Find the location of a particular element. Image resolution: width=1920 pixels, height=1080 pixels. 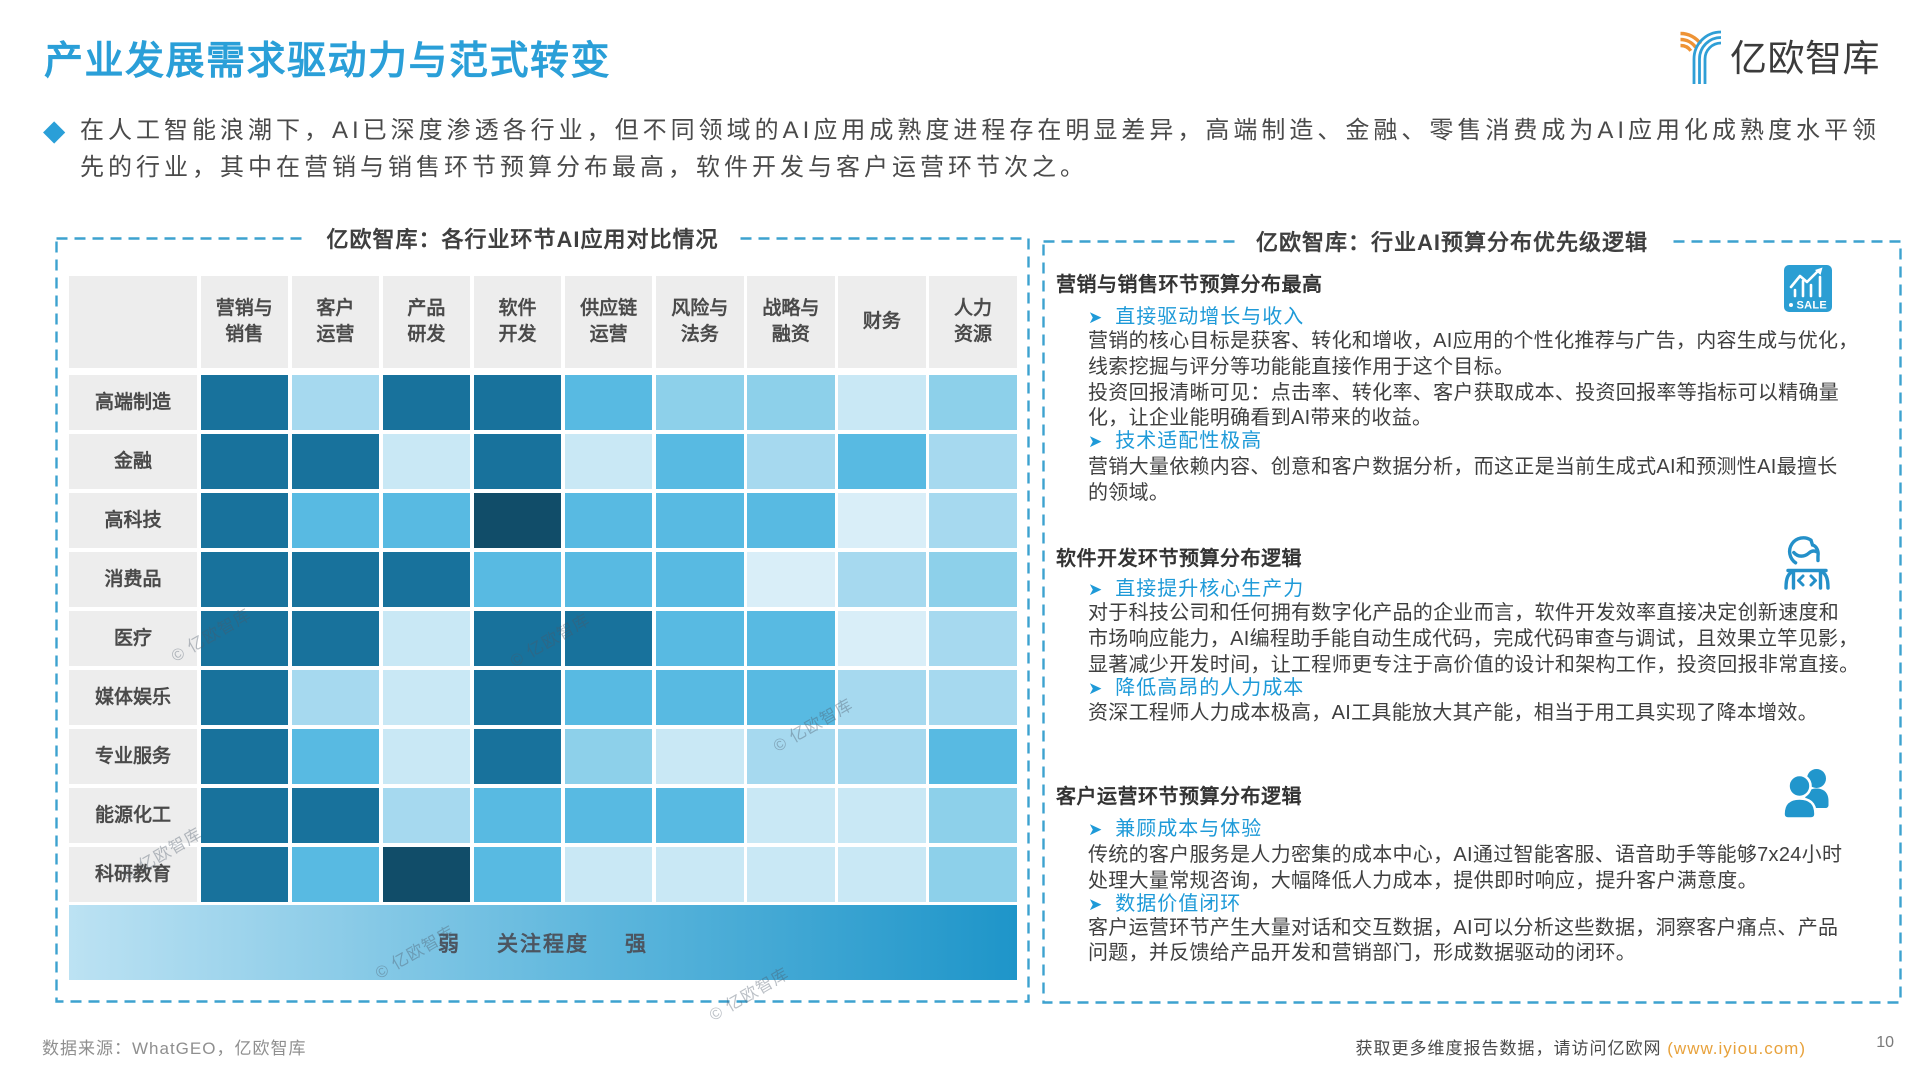

svg-text: 亿欧智库 is located at coordinates (1805, 58).